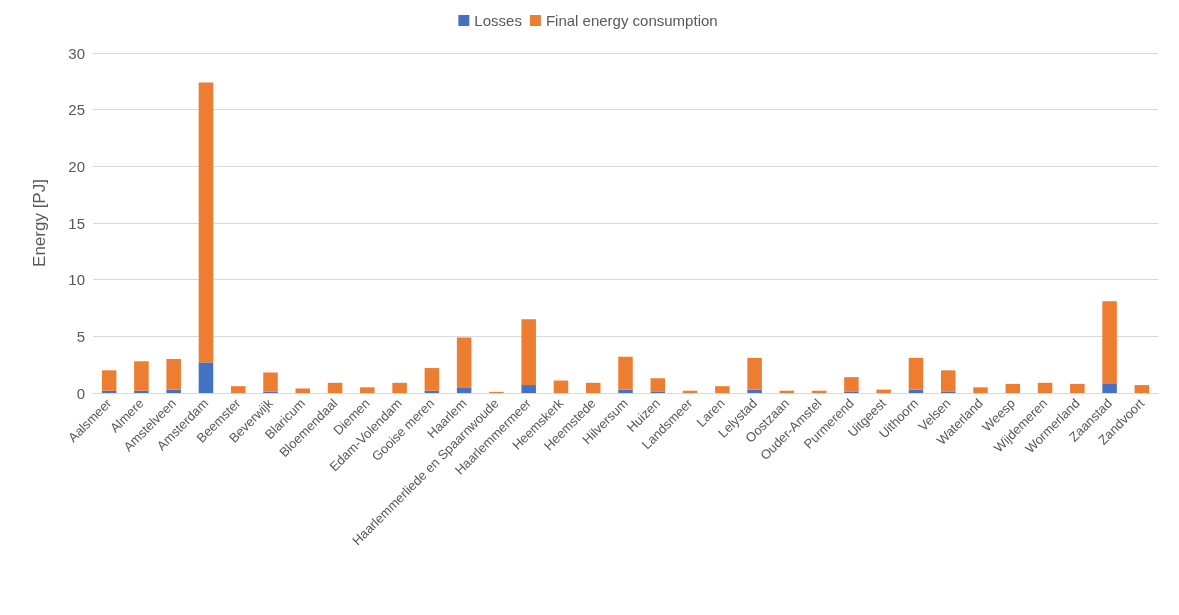 Image resolution: width=1179 pixels, height=615 pixels. What do you see at coordinates (76, 280) in the screenshot?
I see `y-tick-label: 10` at bounding box center [76, 280].